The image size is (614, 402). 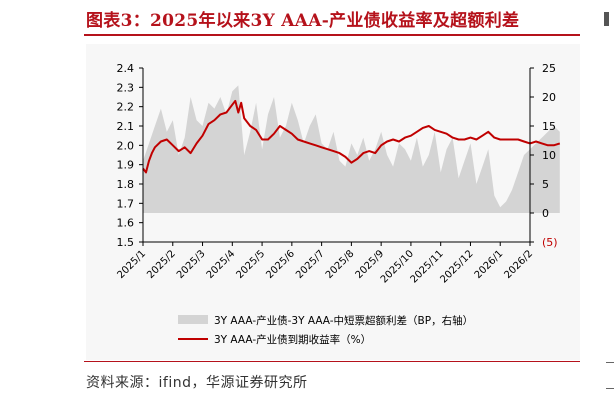 I want to click on x-tick-label: 2026/1, so click(x=489, y=264).